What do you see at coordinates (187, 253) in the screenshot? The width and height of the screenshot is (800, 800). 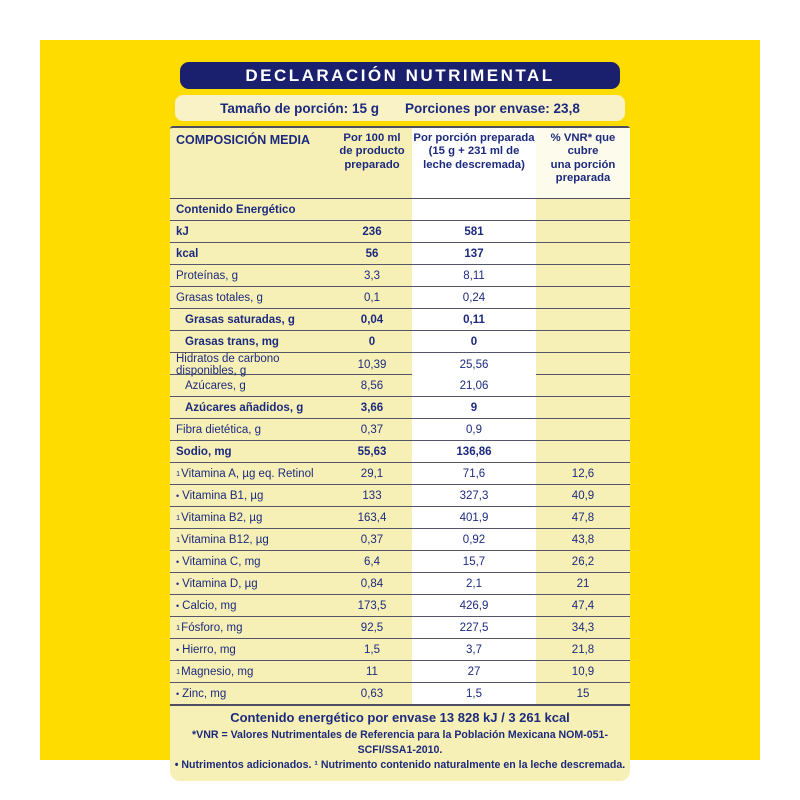 I see `nutrient-label: kcal` at bounding box center [187, 253].